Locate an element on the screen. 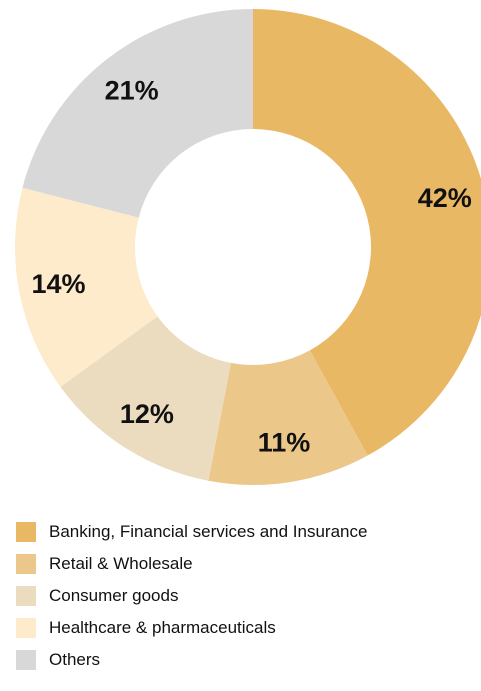 Image resolution: width=481 pixels, height=691 pixels. legend-label: Consumer goods is located at coordinates (114, 595).